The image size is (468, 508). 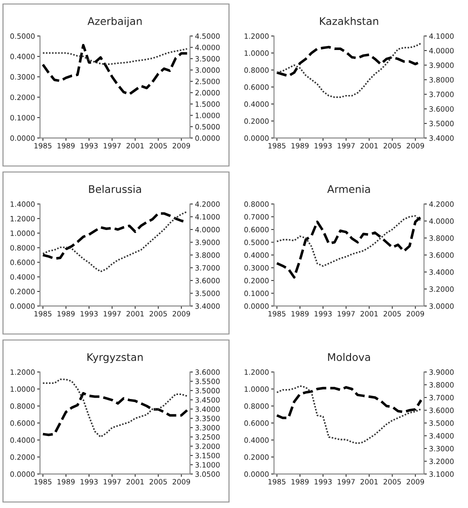 I want to click on chart-title: Belarussia, so click(x=115, y=189).